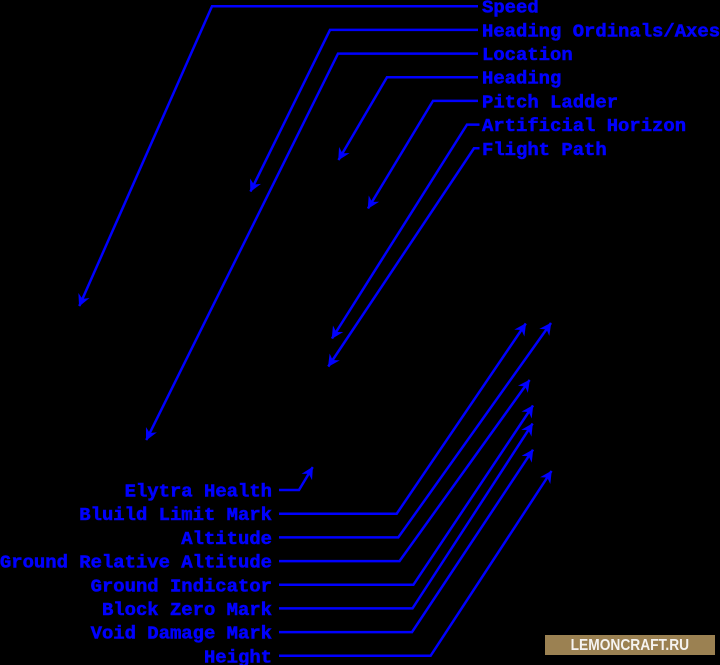 The image size is (720, 665). What do you see at coordinates (544, 150) in the screenshot?
I see `svg-text: Flight Path` at bounding box center [544, 150].